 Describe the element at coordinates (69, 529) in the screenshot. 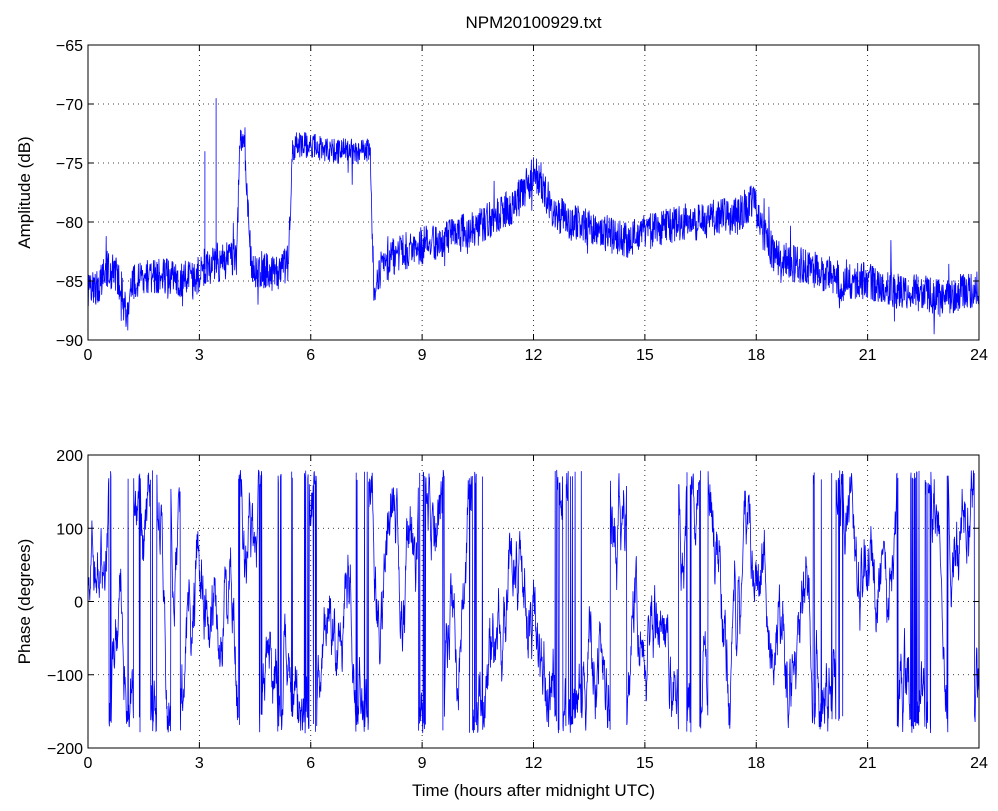

I see `y-tick-label: 100` at that location.